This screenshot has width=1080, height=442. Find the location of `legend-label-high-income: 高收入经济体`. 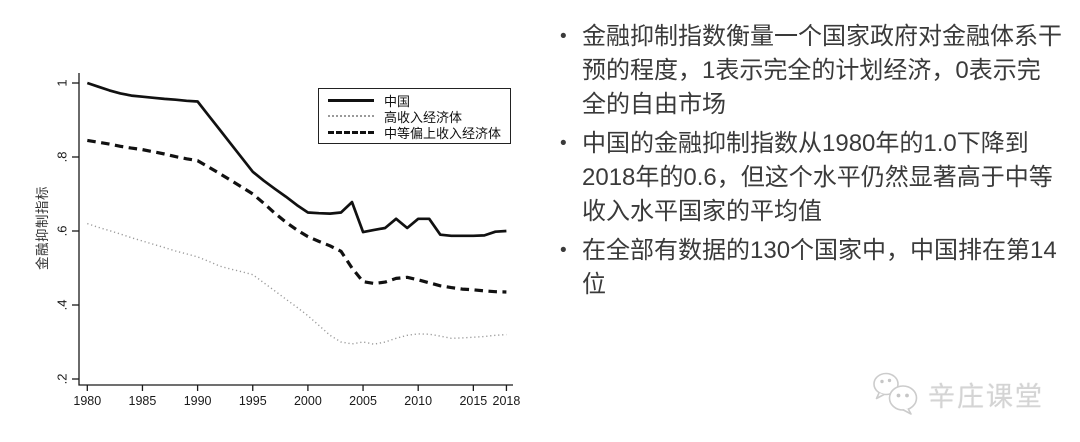

legend-label-high-income: 高收入经济体 is located at coordinates (423, 117).